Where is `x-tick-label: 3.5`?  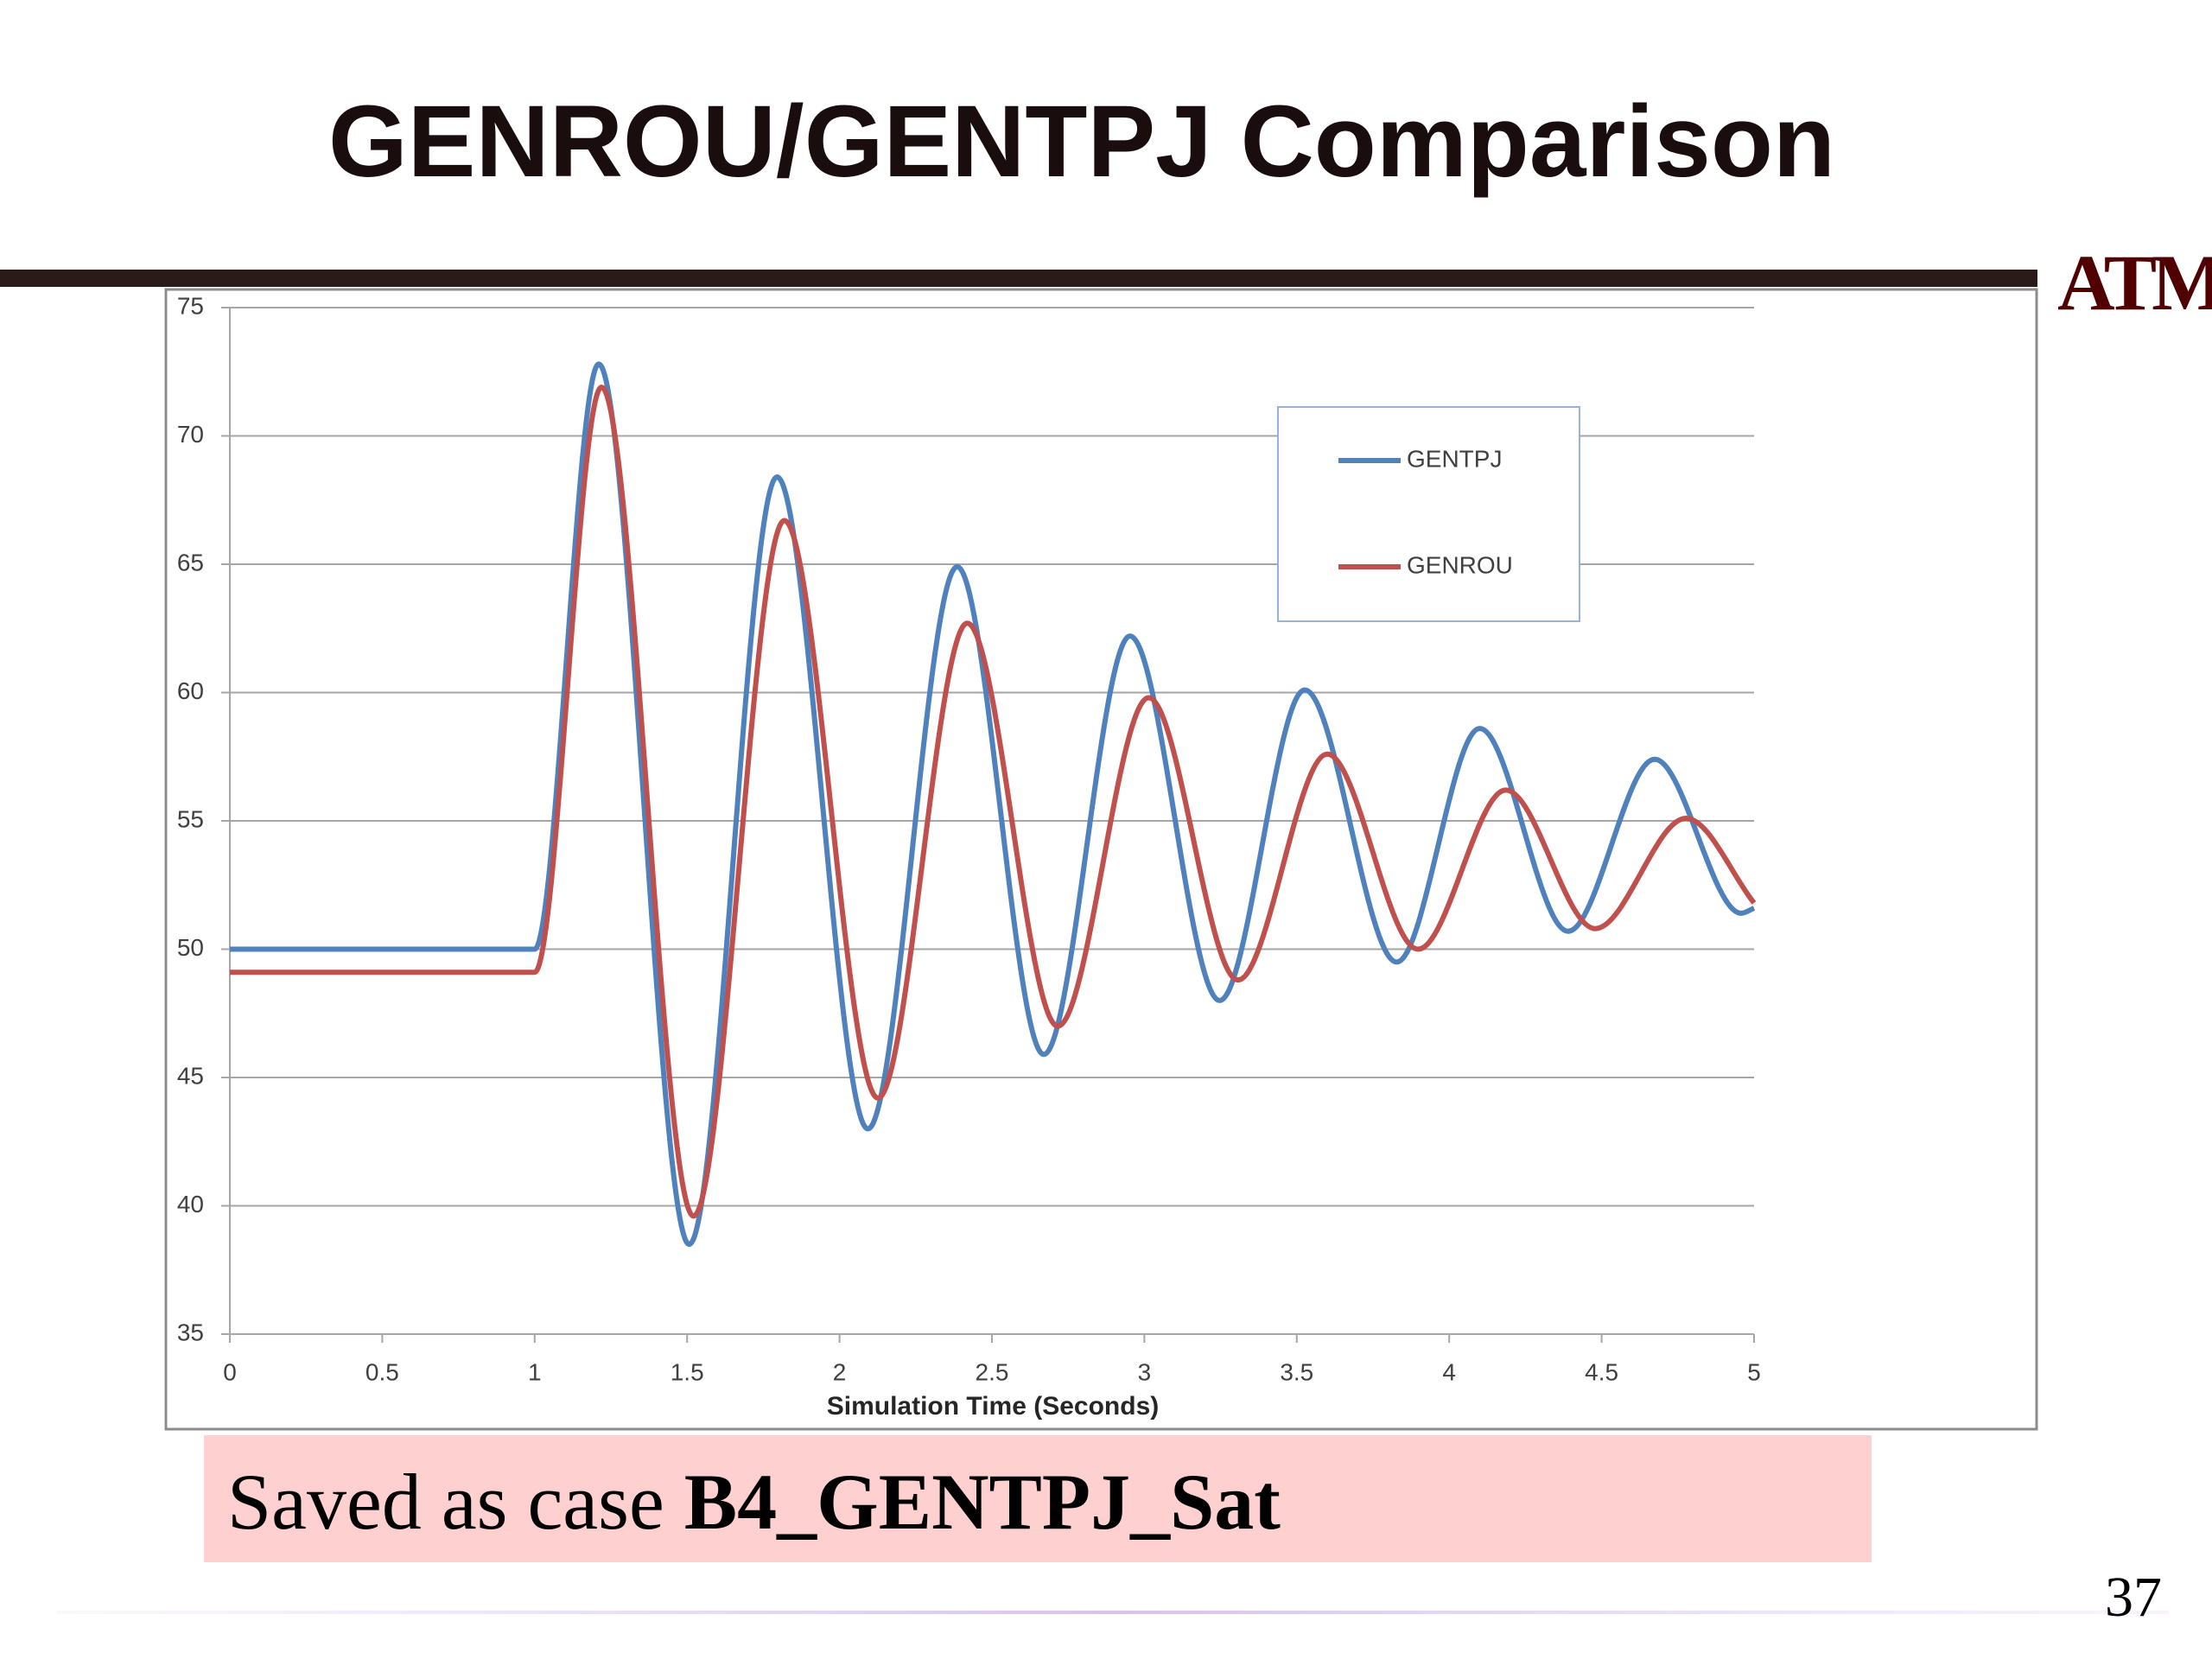 x-tick-label: 3.5 is located at coordinates (1296, 1371).